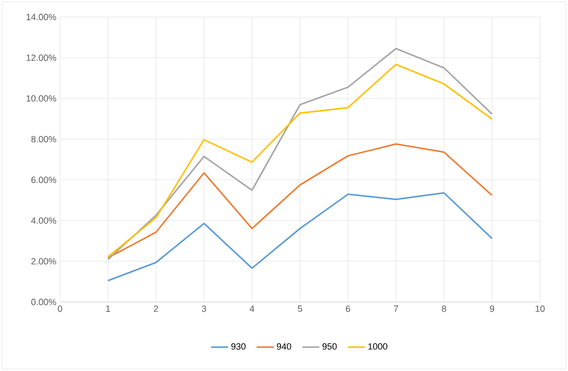 The height and width of the screenshot is (371, 568). What do you see at coordinates (396, 309) in the screenshot?
I see `x-tick-label: 7` at bounding box center [396, 309].